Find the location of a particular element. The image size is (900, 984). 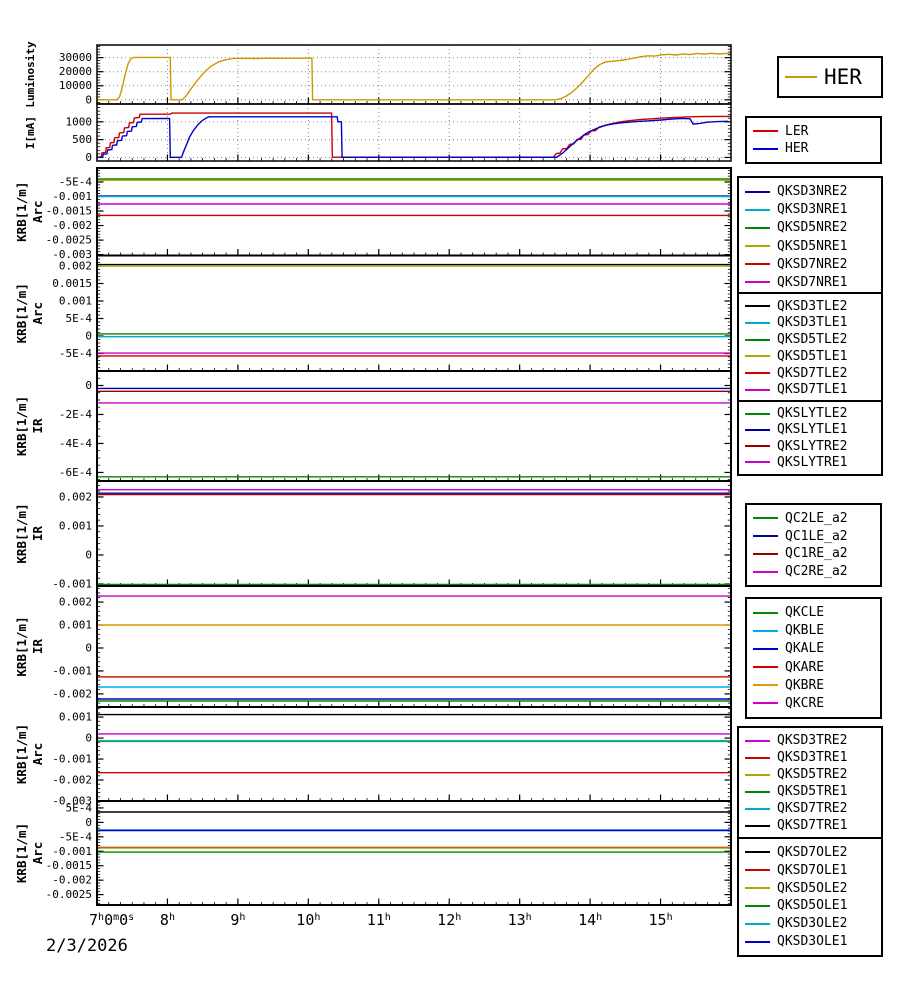

legend-label: QC1LE_a2 is located at coordinates (816, 536).